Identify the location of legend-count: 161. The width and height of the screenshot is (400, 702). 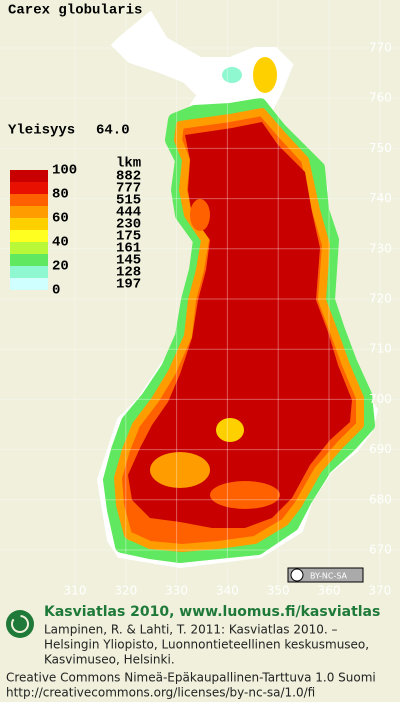
(128, 249).